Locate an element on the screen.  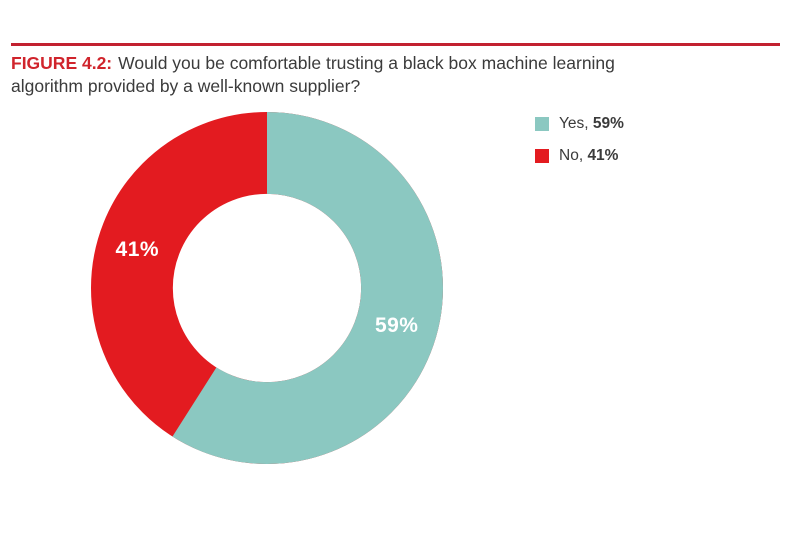
legend-label-no: No, 41% is located at coordinates (588, 155).